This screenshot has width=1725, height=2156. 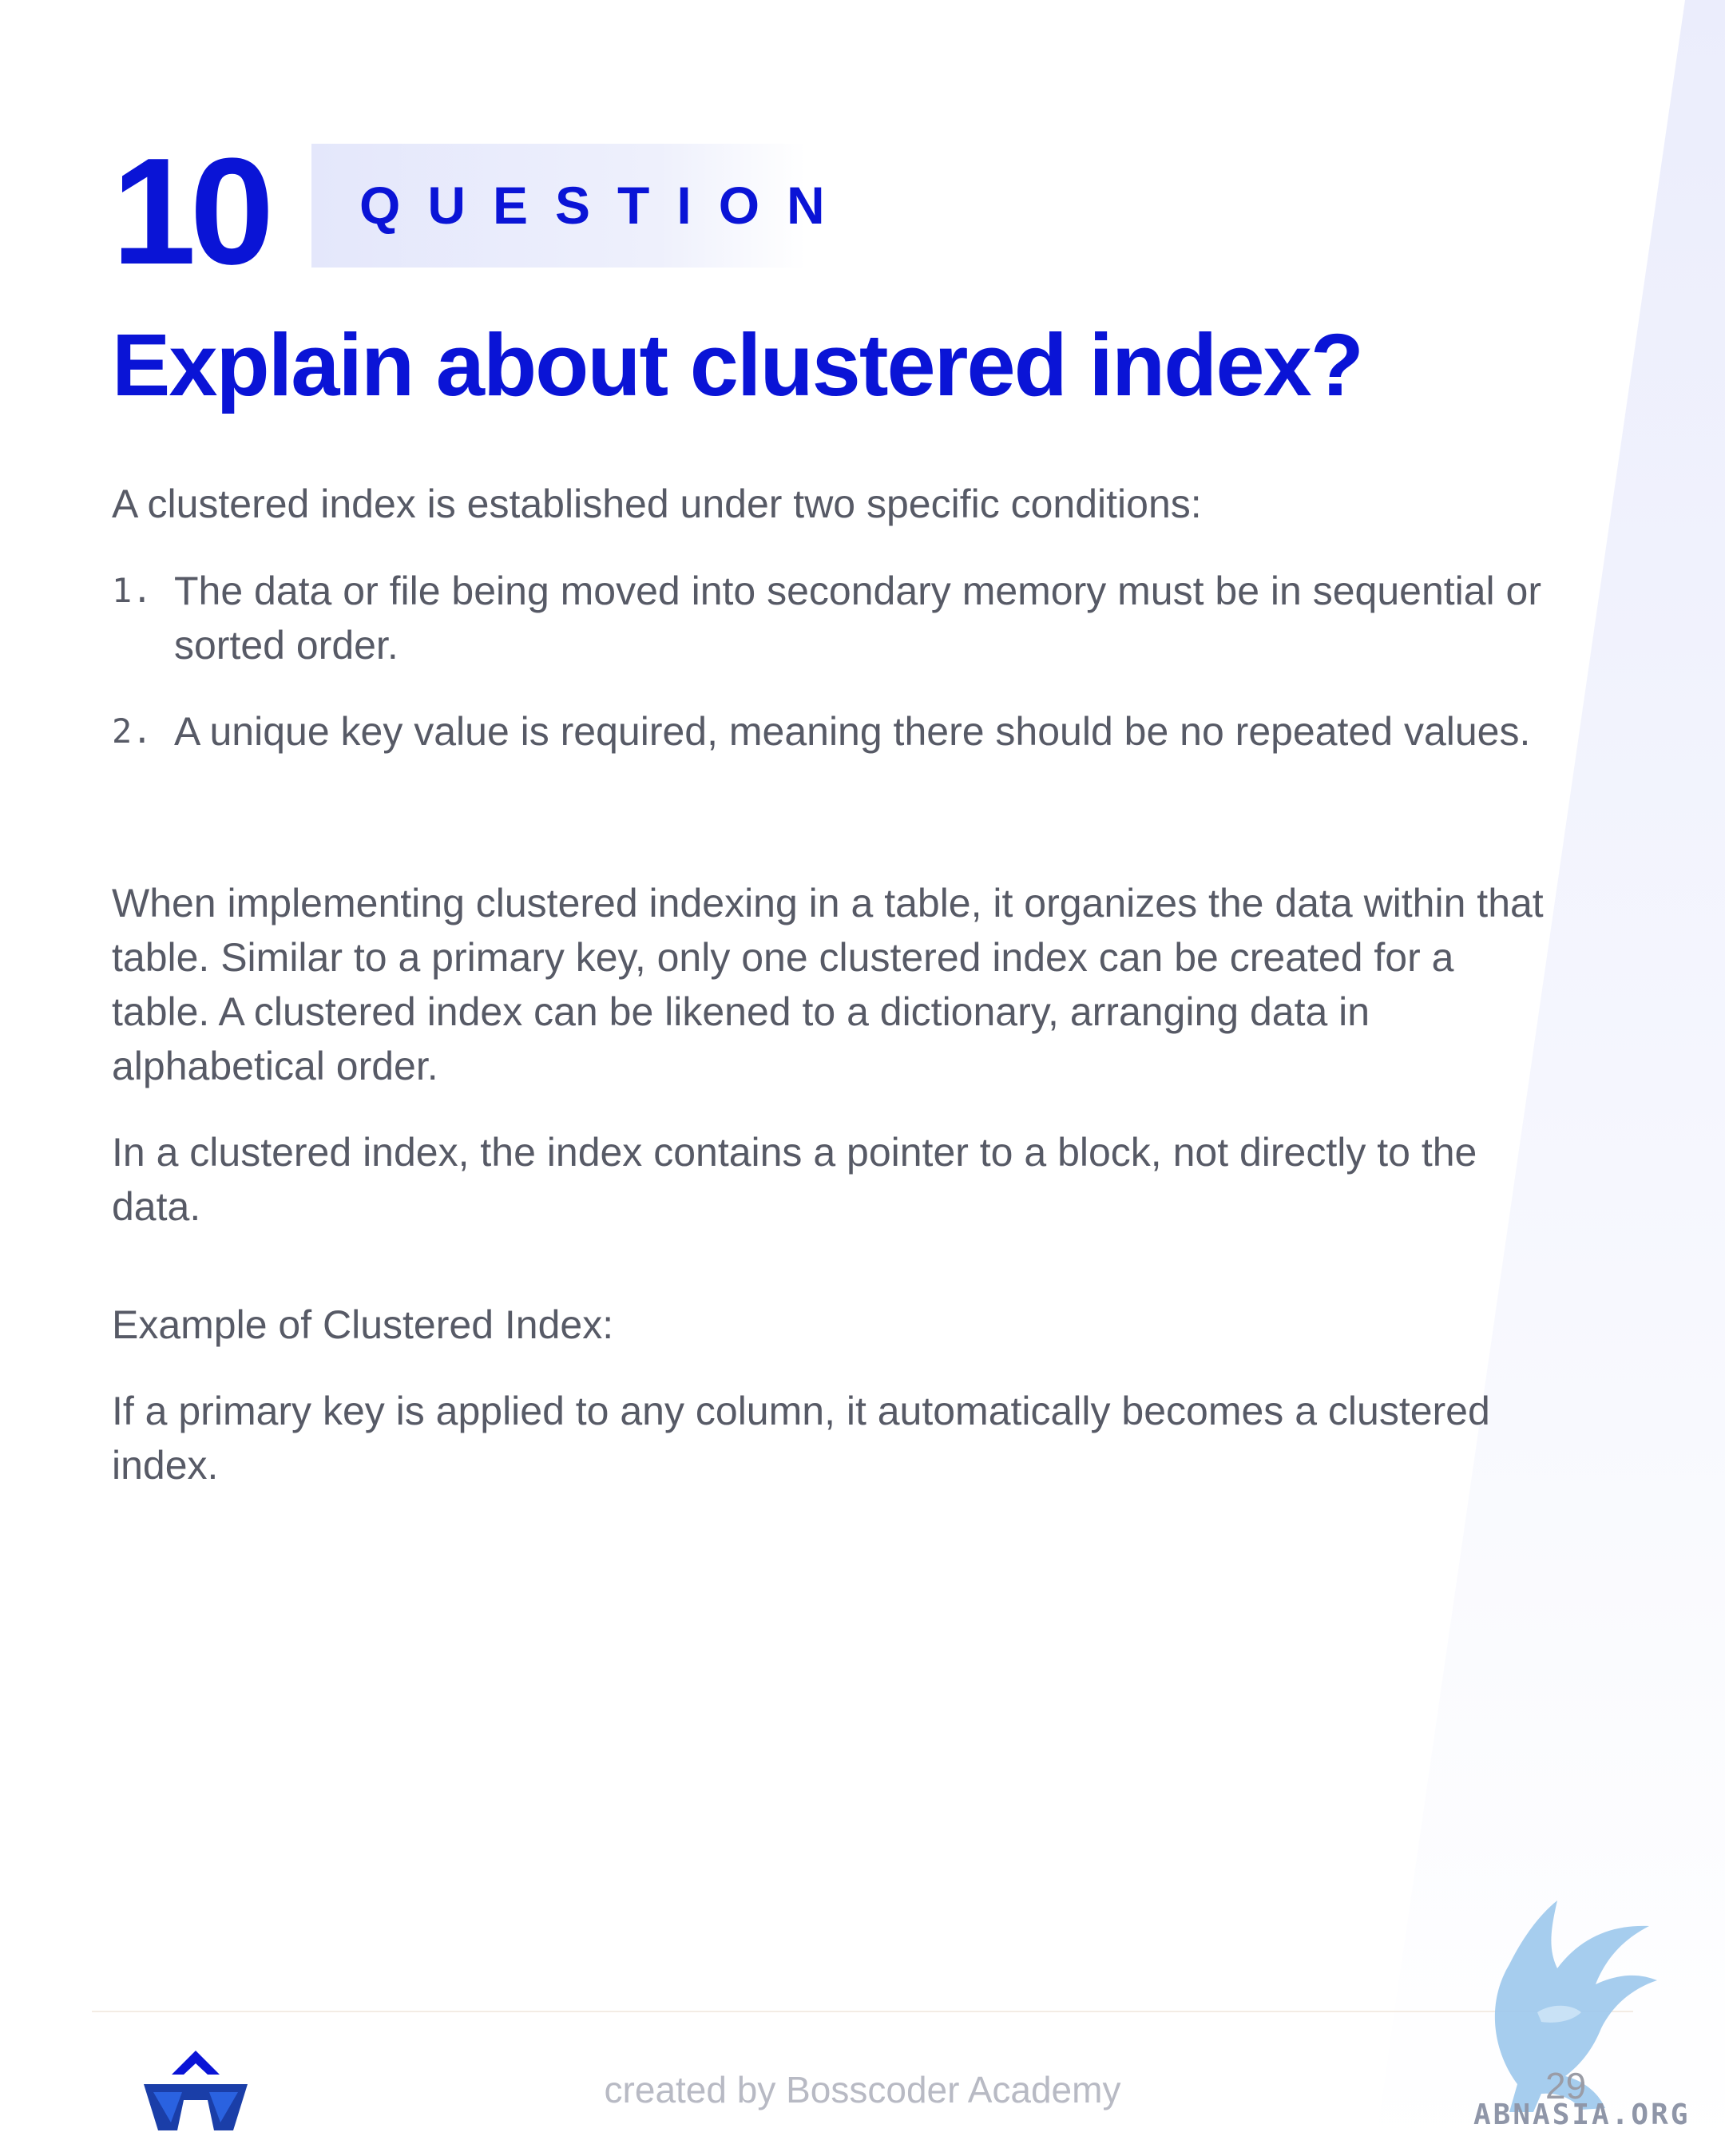 I want to click on question-title: Explain about clustered index?, so click(x=738, y=365).